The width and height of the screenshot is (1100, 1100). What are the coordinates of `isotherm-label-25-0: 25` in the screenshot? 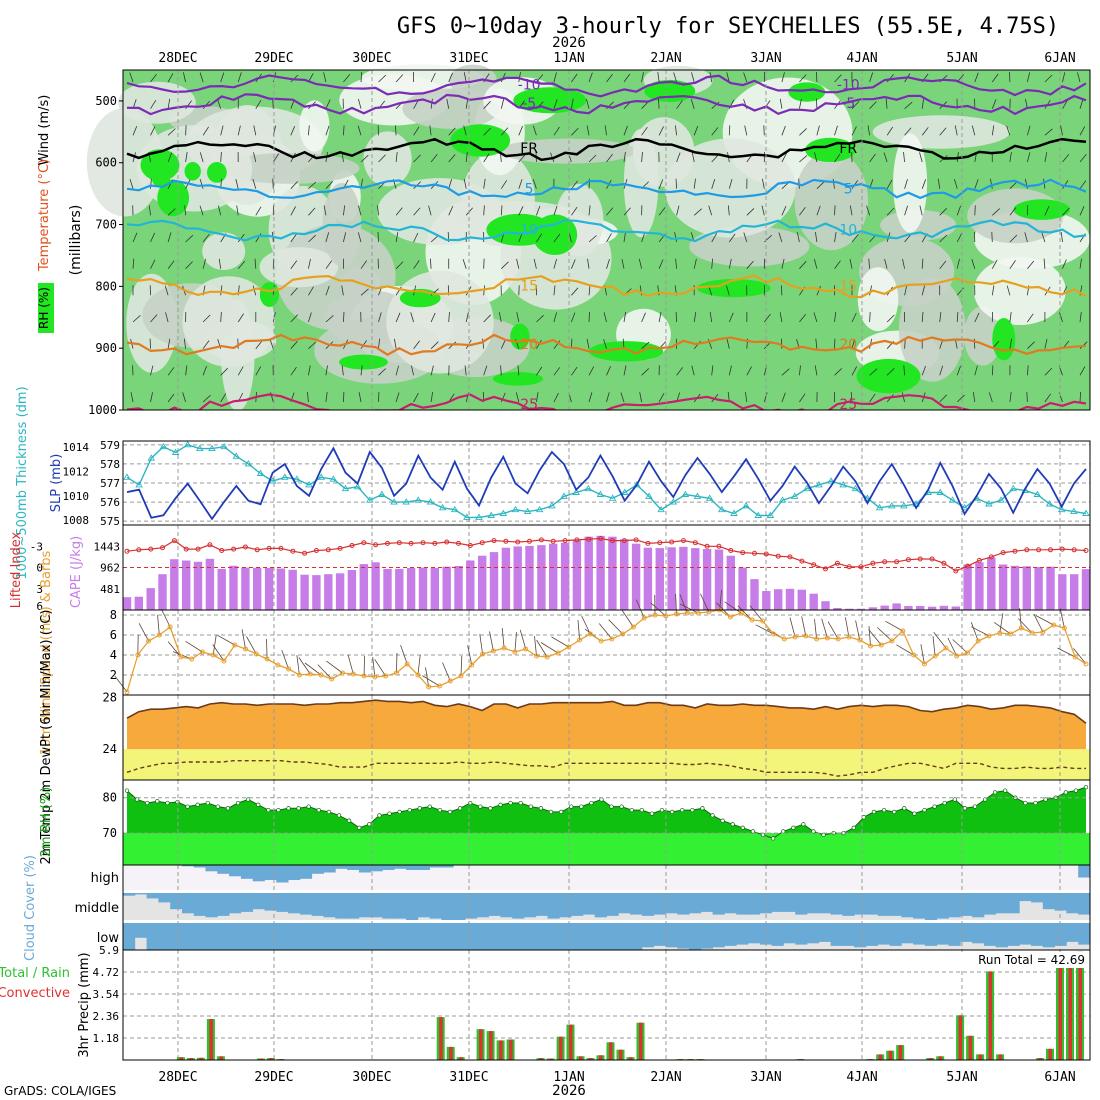 It's located at (529, 405).